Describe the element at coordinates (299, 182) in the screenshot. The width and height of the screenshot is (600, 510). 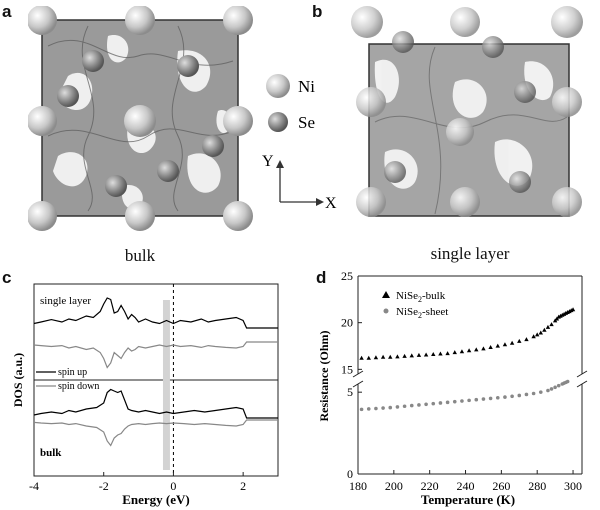
I see `xy-axes-indicator: Y X` at that location.